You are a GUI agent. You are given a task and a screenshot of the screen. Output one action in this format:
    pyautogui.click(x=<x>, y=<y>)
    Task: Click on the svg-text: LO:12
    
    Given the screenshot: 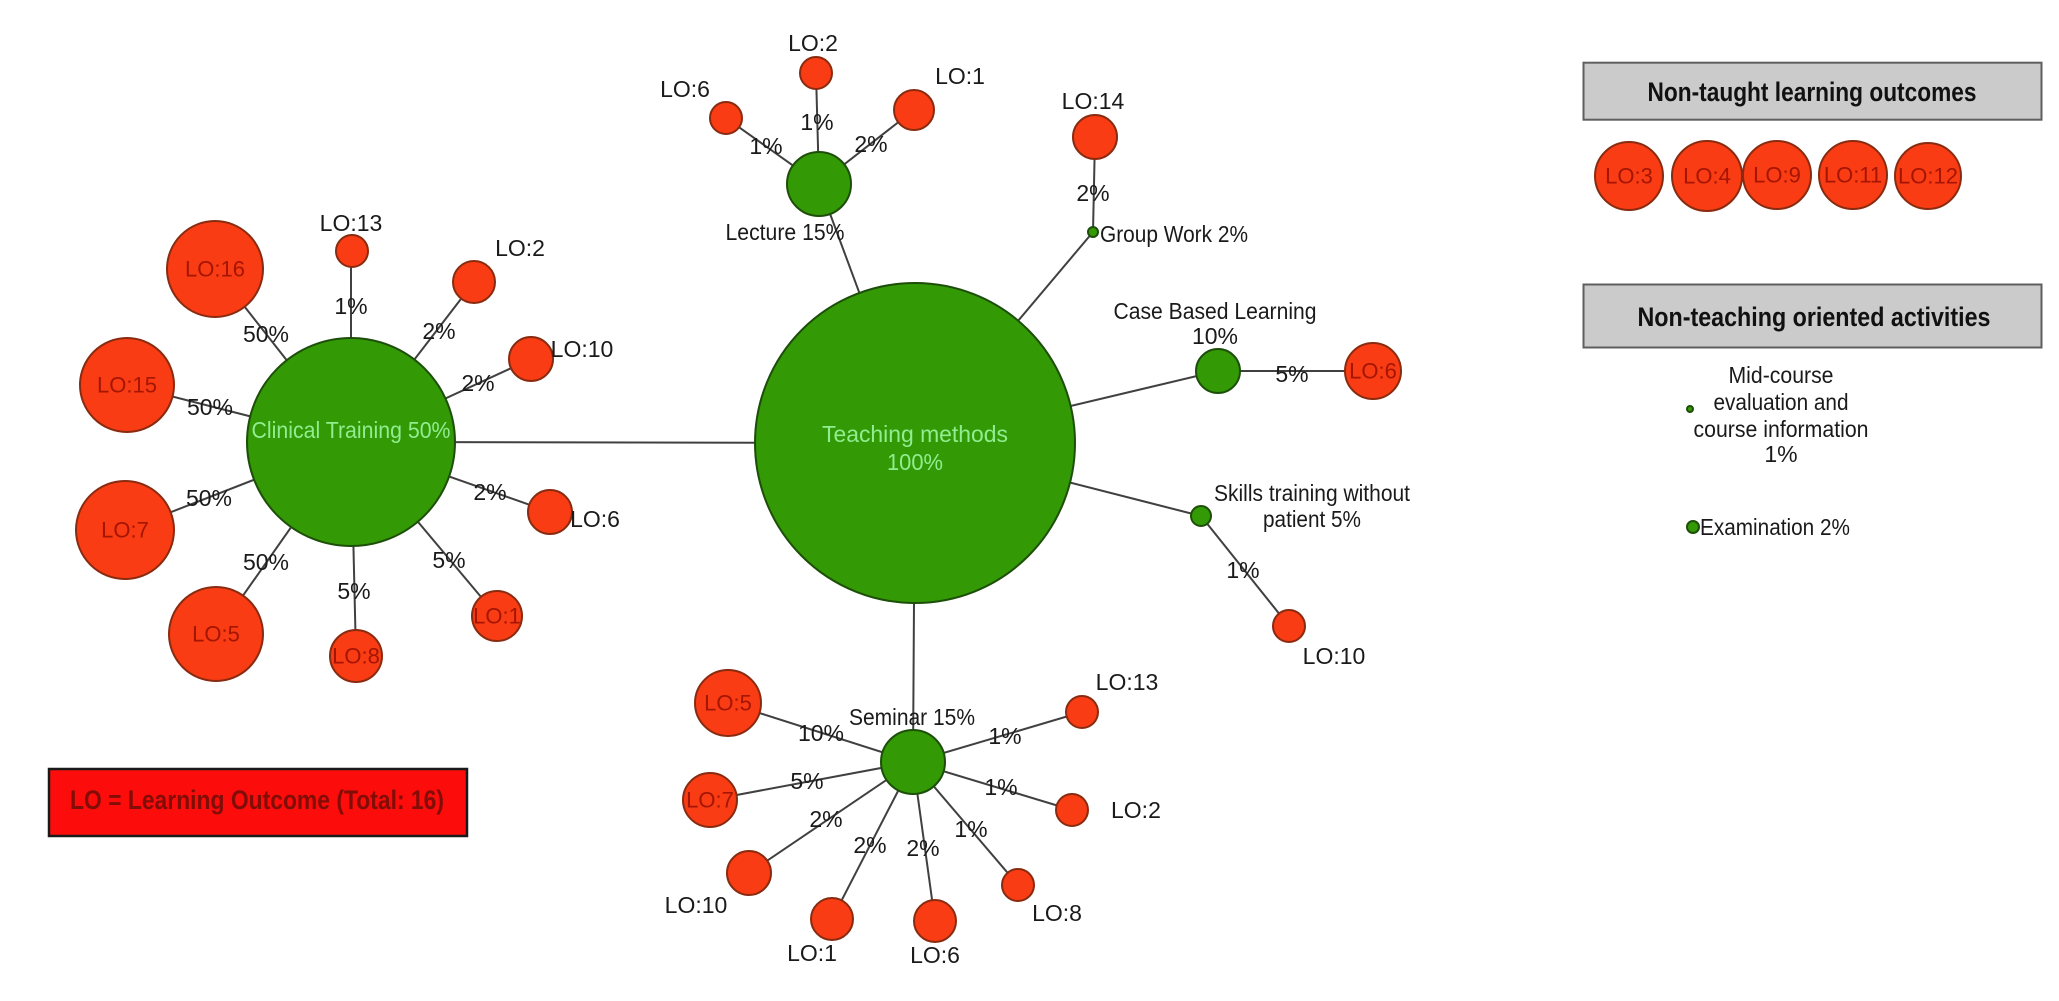 What is the action you would take?
    pyautogui.click(x=1928, y=176)
    